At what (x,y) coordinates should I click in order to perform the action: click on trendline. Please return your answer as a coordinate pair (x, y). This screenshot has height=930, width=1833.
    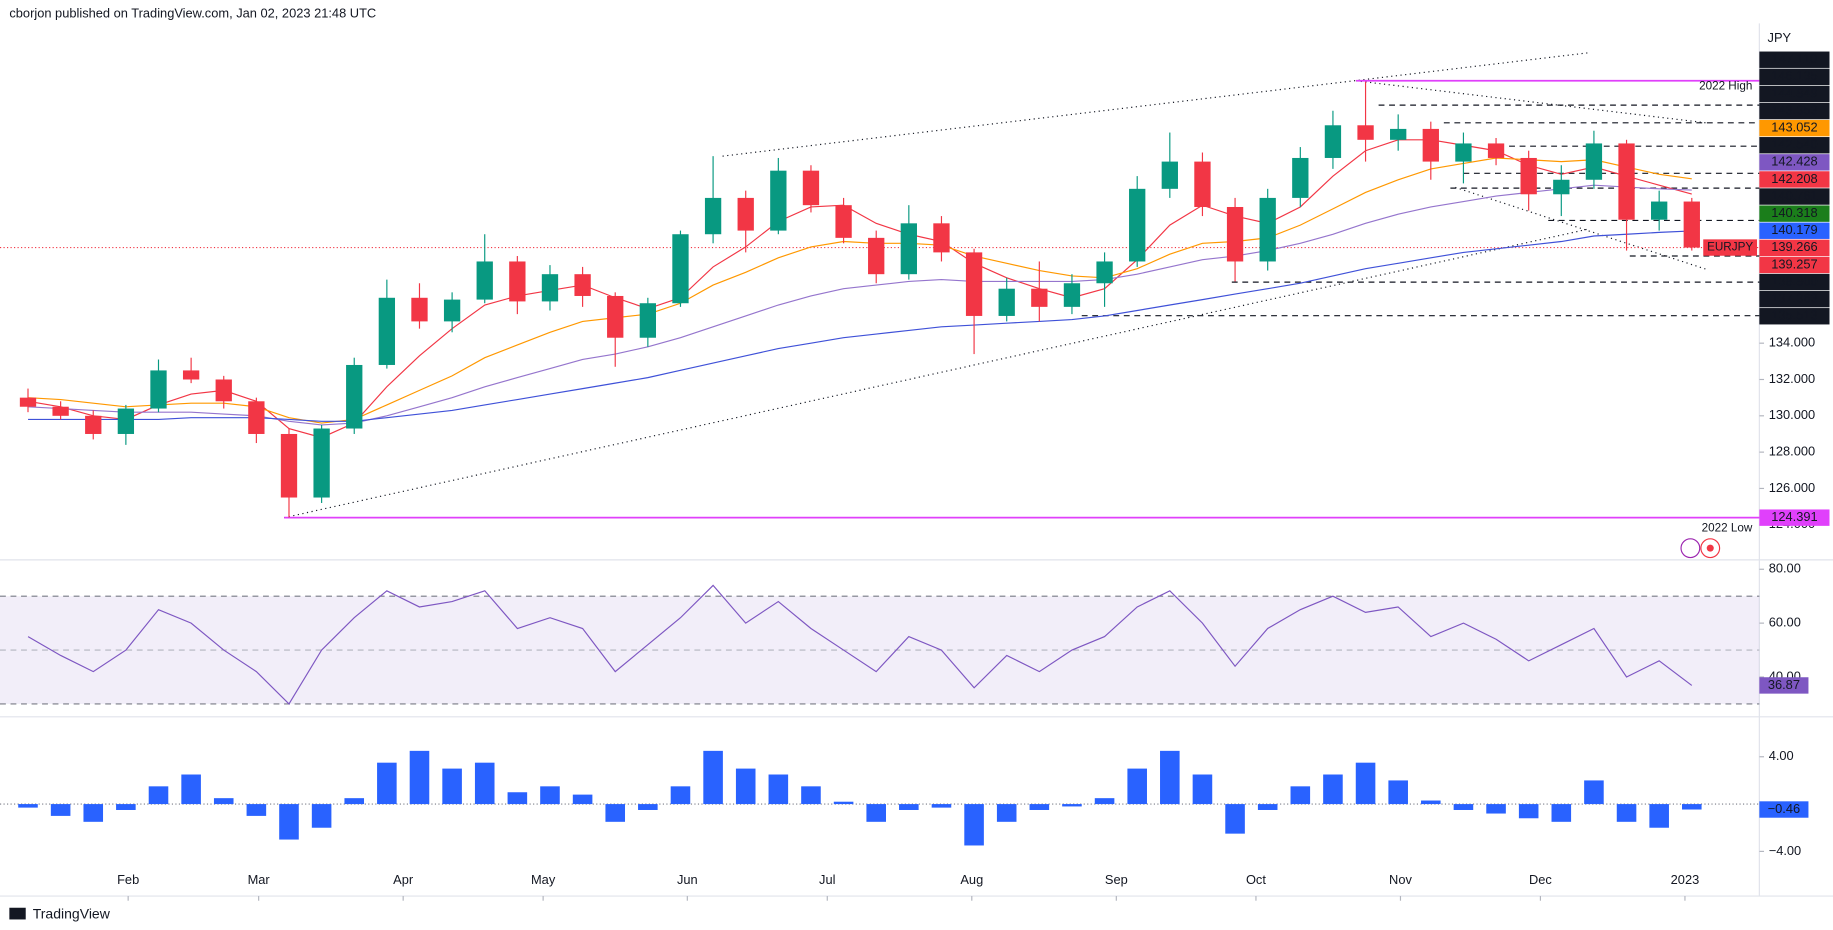
    Looking at the image, I should click on (1156, 104).